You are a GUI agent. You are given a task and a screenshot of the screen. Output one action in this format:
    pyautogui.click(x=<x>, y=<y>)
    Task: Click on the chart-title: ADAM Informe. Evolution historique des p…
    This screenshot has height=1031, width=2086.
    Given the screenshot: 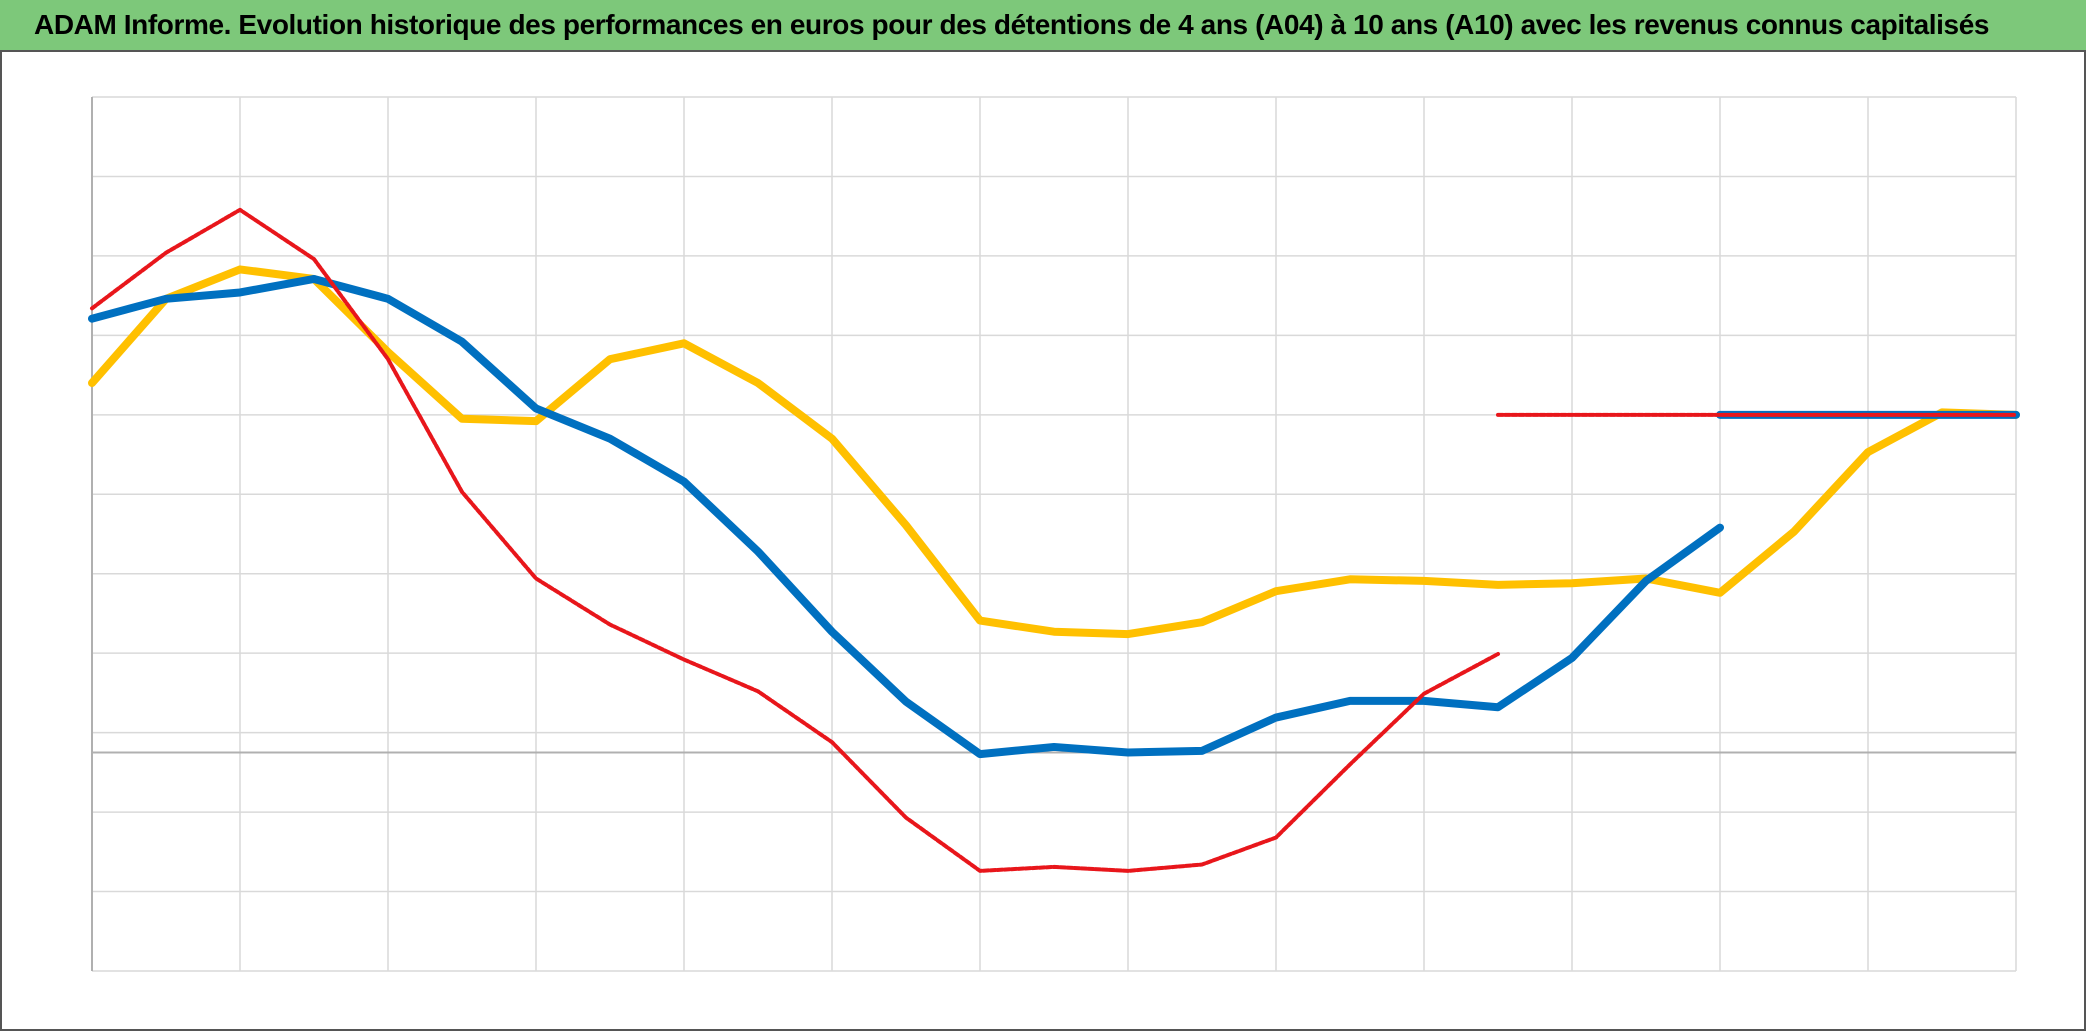 What is the action you would take?
    pyautogui.click(x=1043, y=25)
    